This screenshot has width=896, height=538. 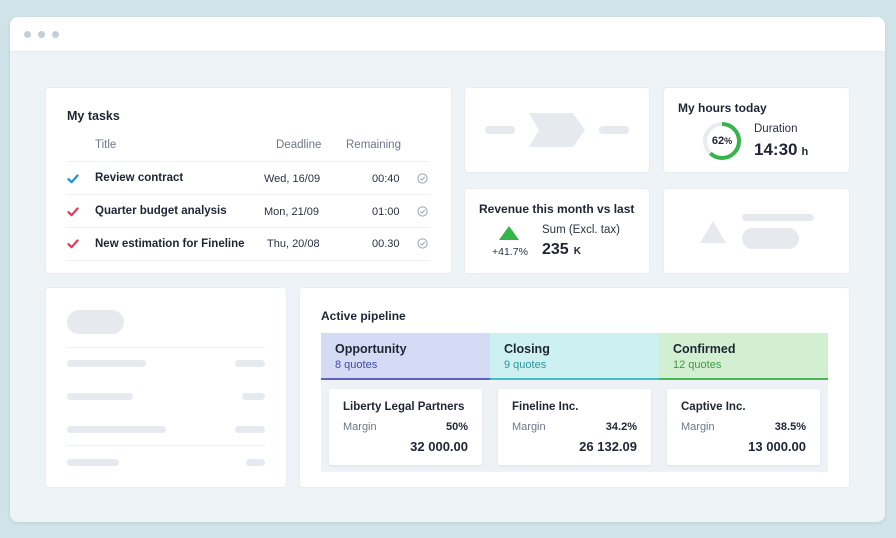 I want to click on task-deadline: Wed, 16/09, so click(x=292, y=179).